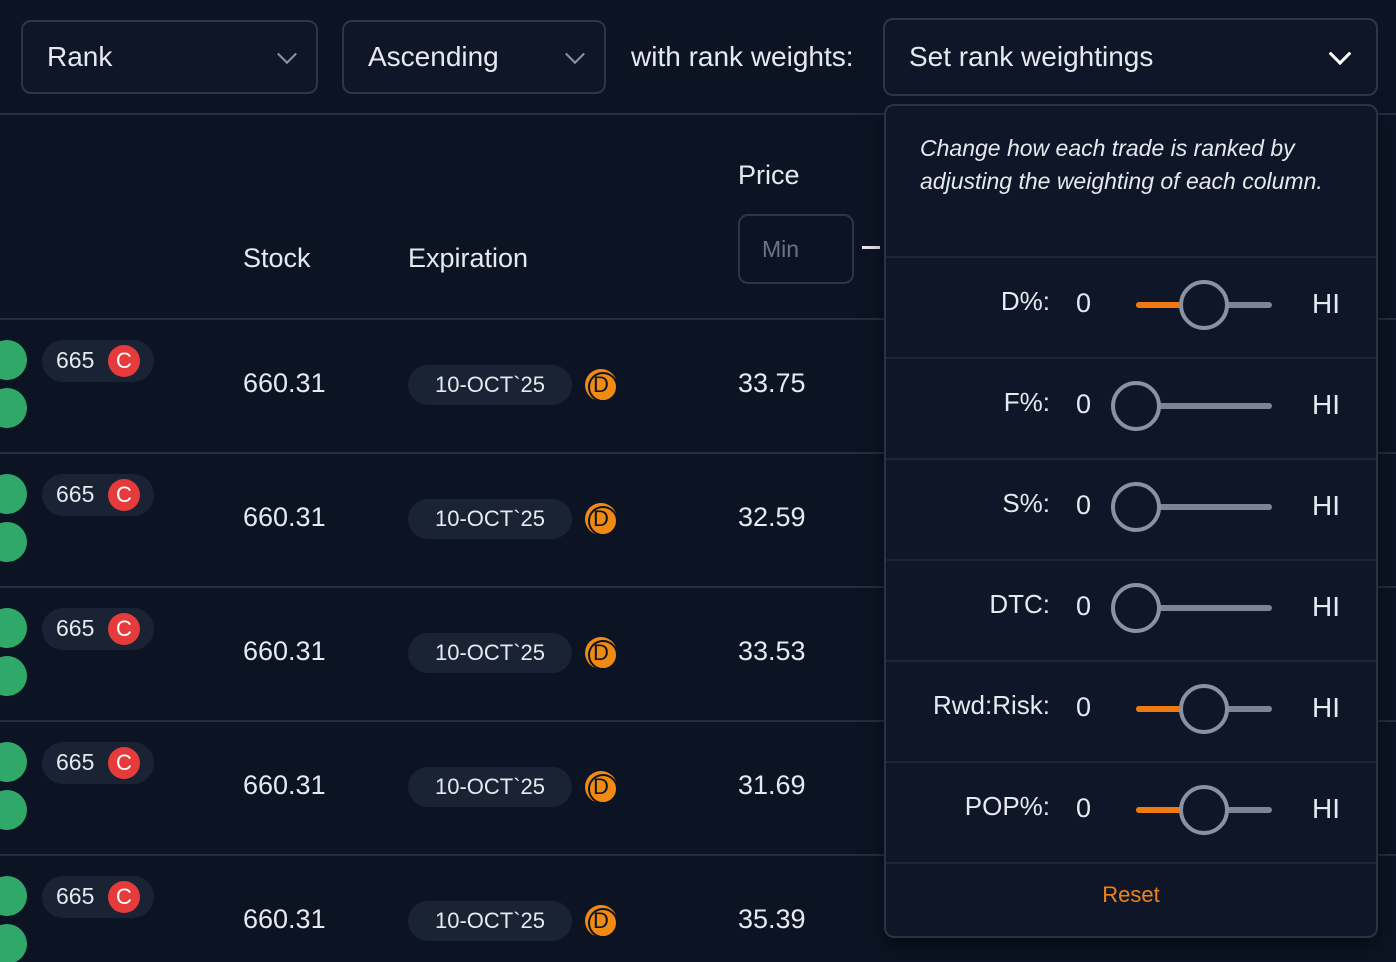 This screenshot has height=962, width=1396. What do you see at coordinates (772, 785) in the screenshot?
I see `option-price: 31.69` at bounding box center [772, 785].